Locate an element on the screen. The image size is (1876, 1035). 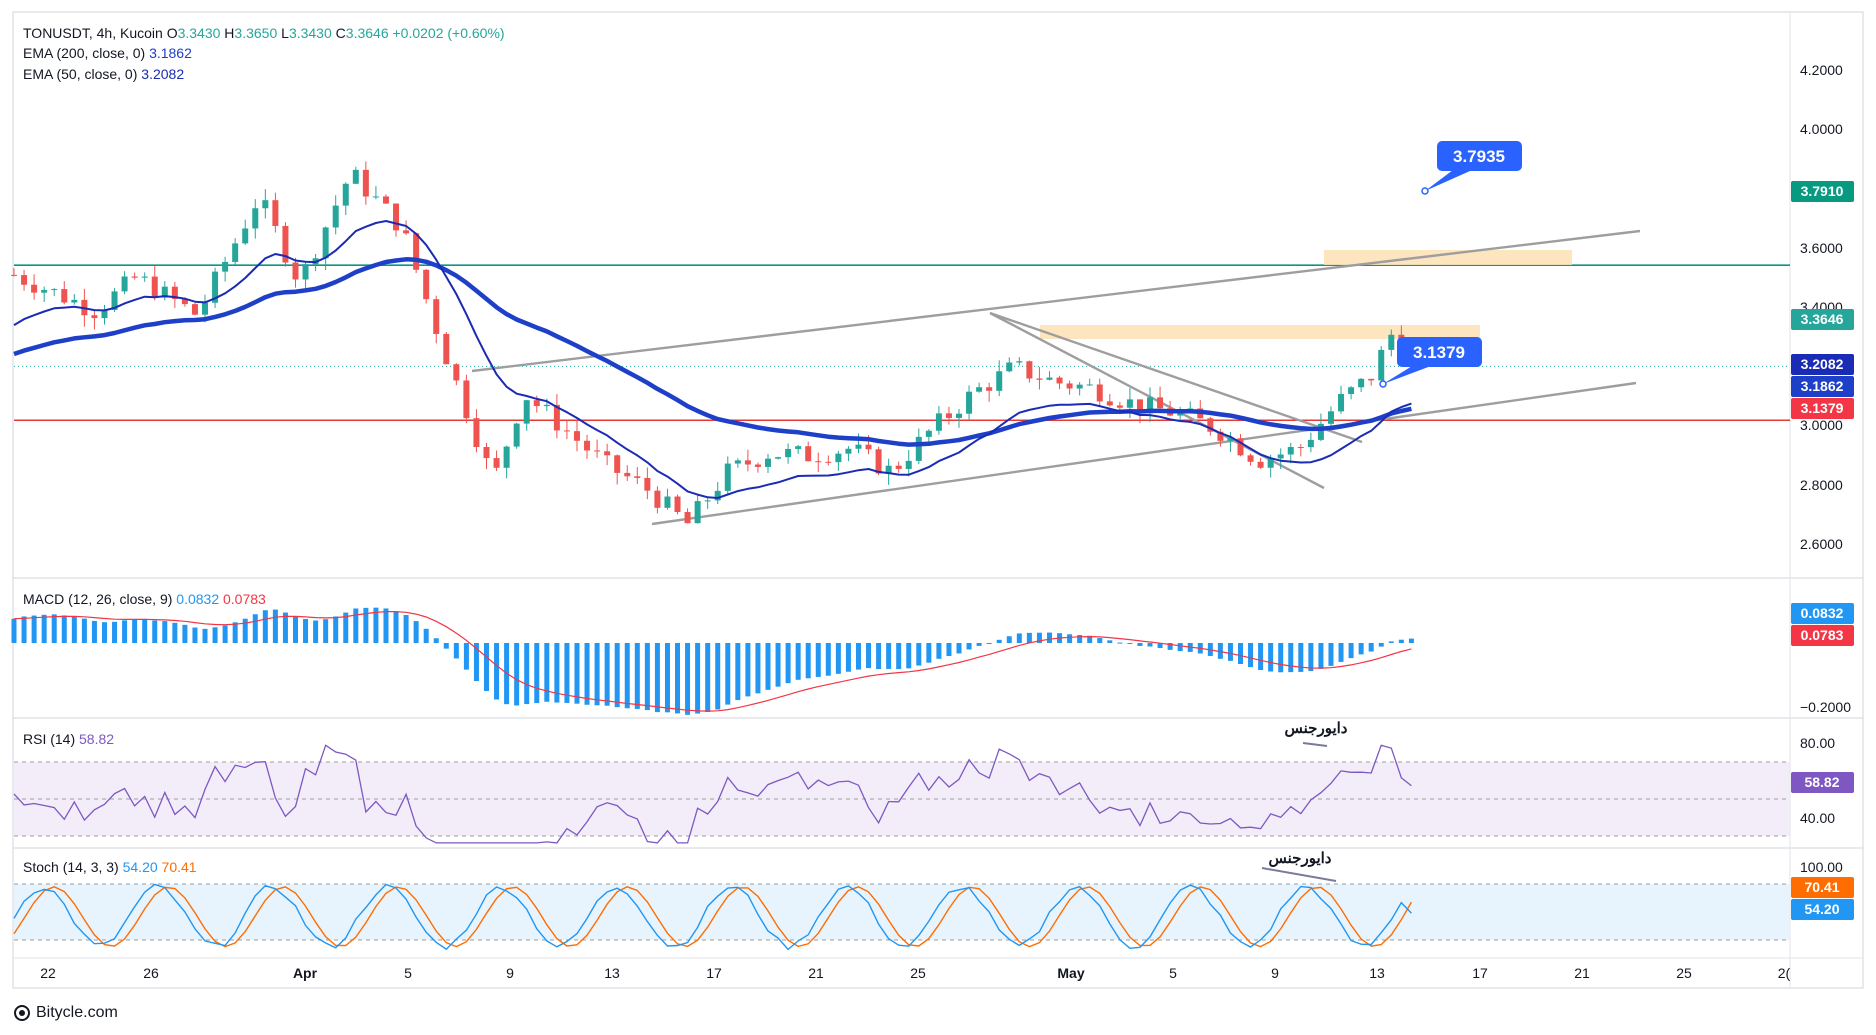
wedge-top-line is located at coordinates (1176, 377).